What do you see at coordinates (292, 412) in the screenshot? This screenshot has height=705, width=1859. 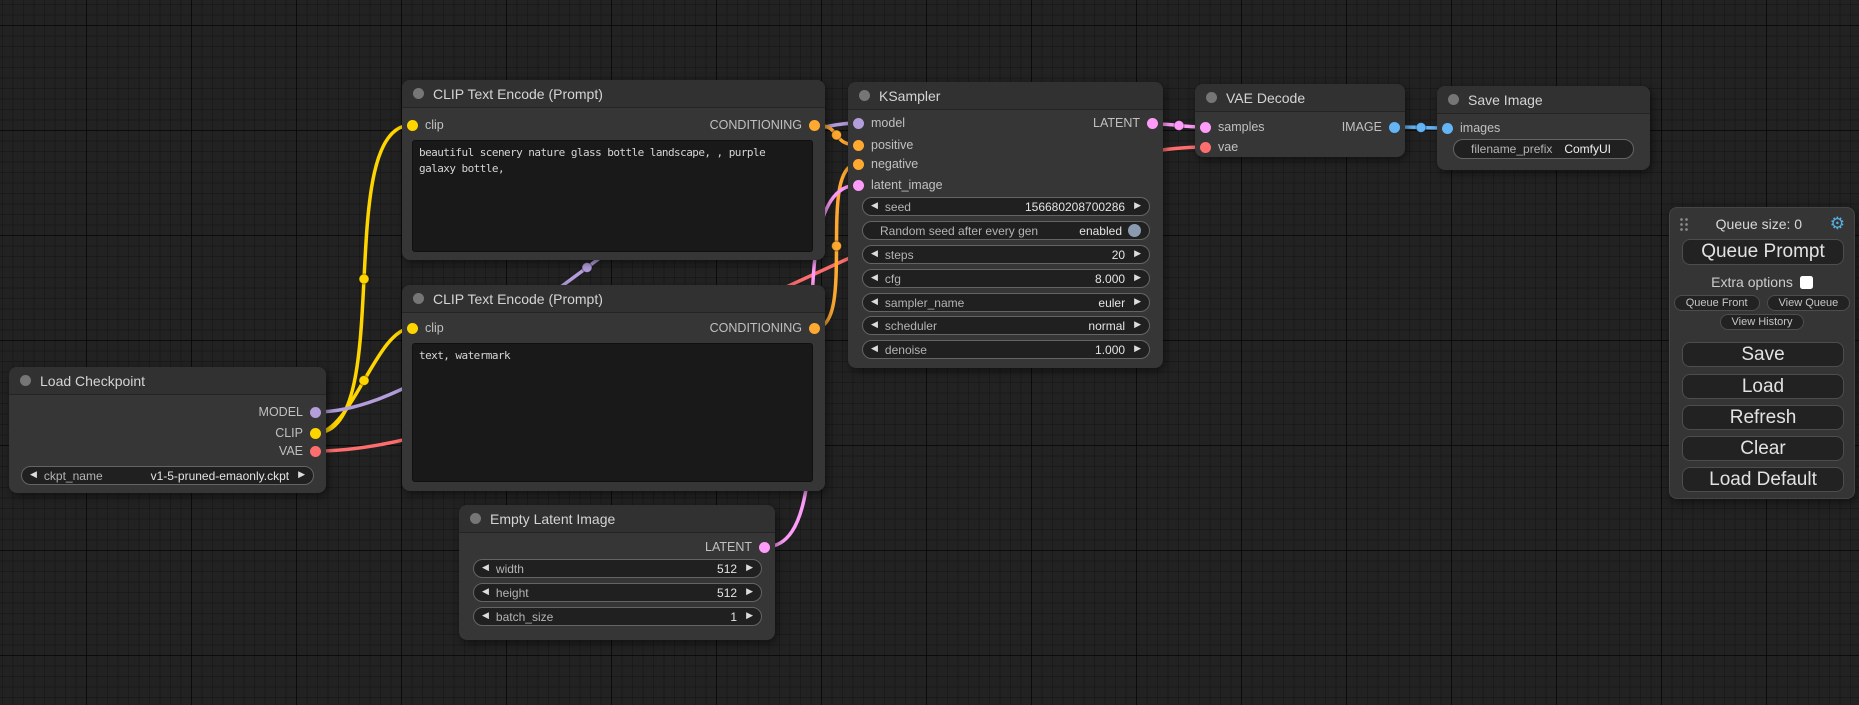 I see `output-slot-model: MODEL` at bounding box center [292, 412].